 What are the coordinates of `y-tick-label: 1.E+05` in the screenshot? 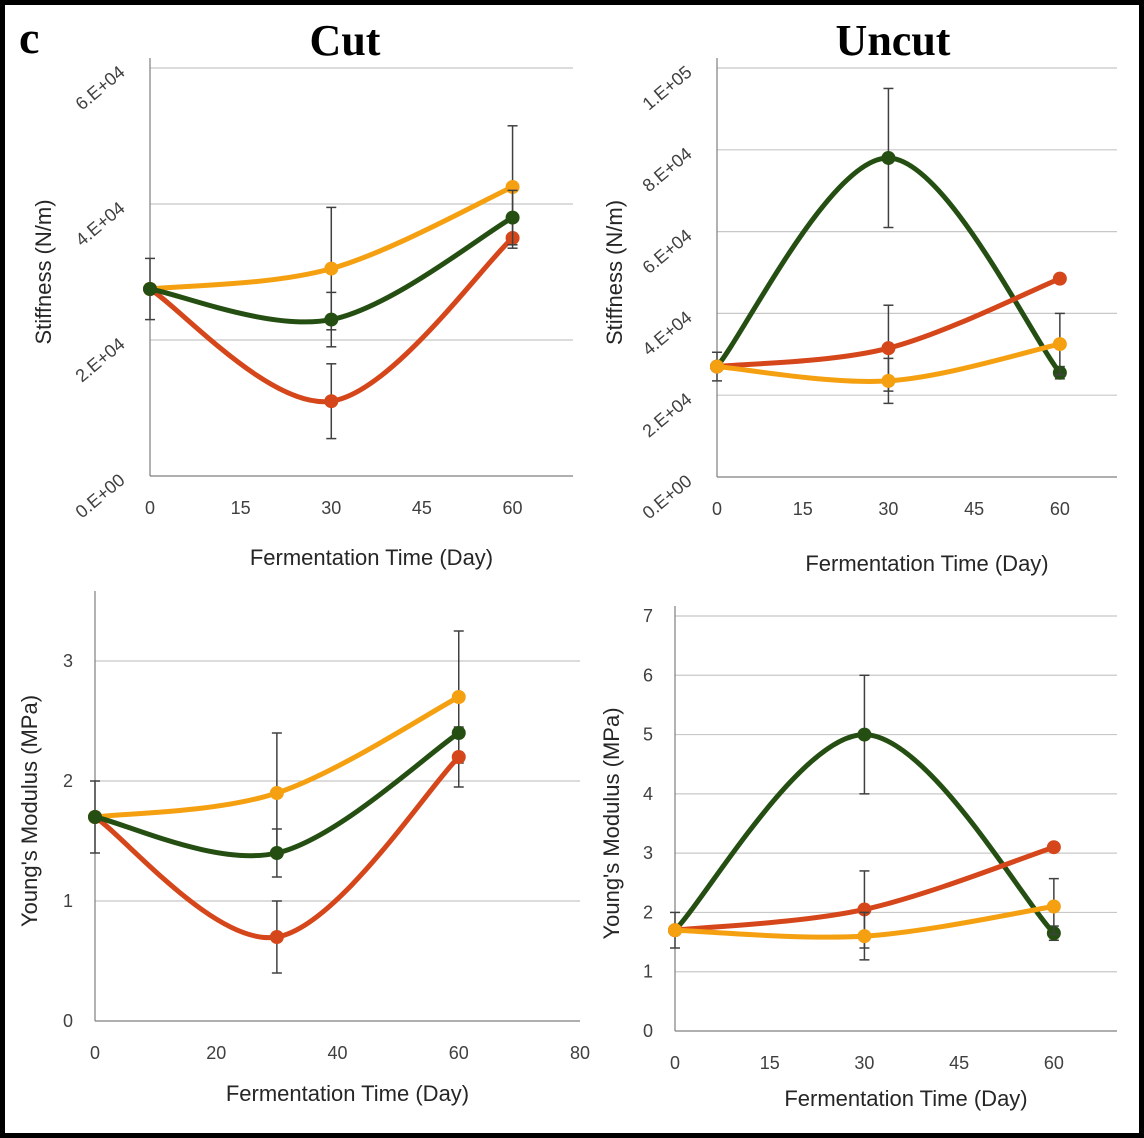 It's located at (667, 88).